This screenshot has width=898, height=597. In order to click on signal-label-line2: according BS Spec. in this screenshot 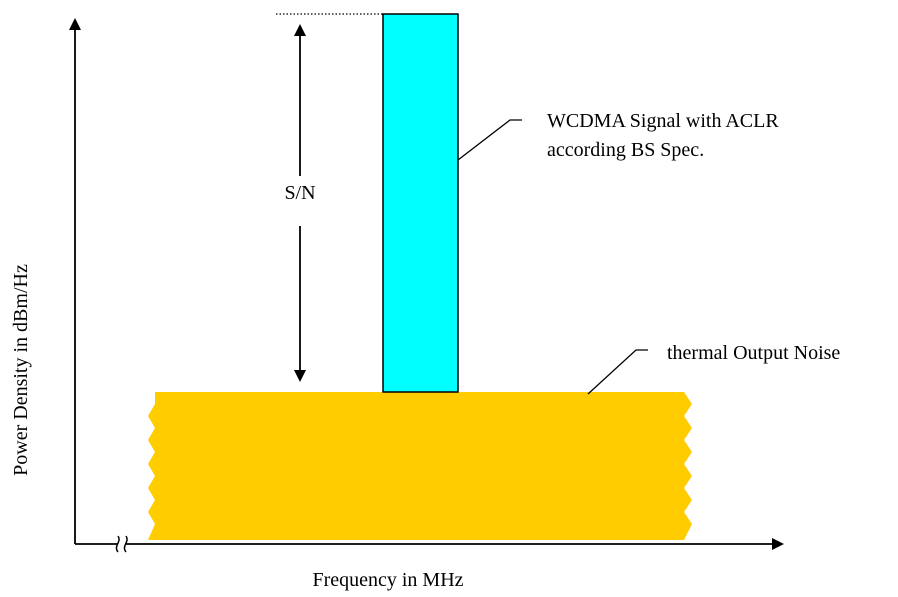, I will do `click(625, 150)`.